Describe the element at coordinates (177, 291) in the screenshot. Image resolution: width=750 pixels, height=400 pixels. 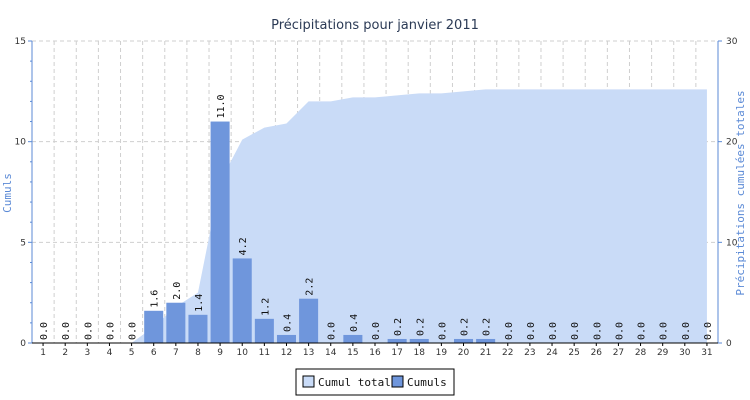
I see `bar-value-label: 2.0` at that location.